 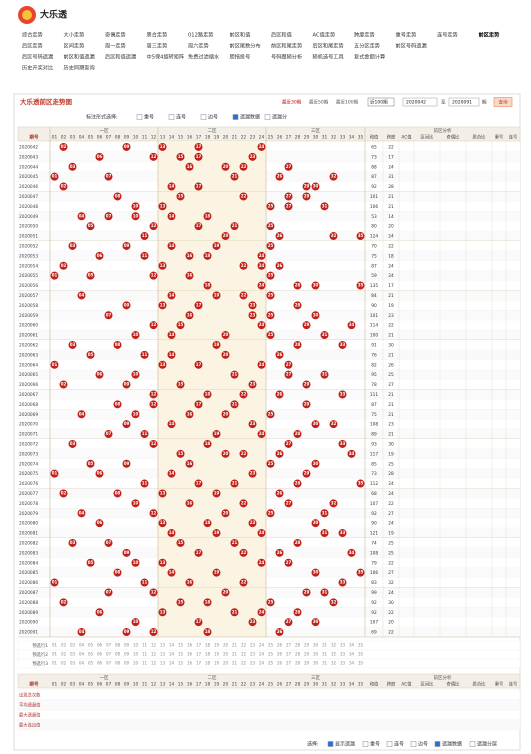 I want to click on query-button-label: 查询, so click(x=503, y=102).